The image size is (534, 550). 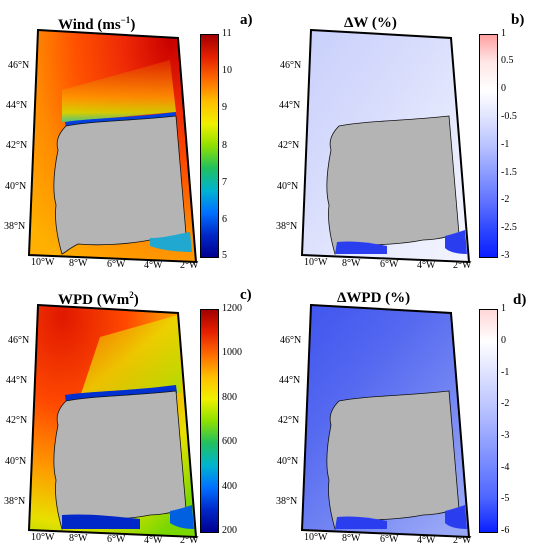 I want to click on colorbar-tick: 6, so click(x=224, y=219).